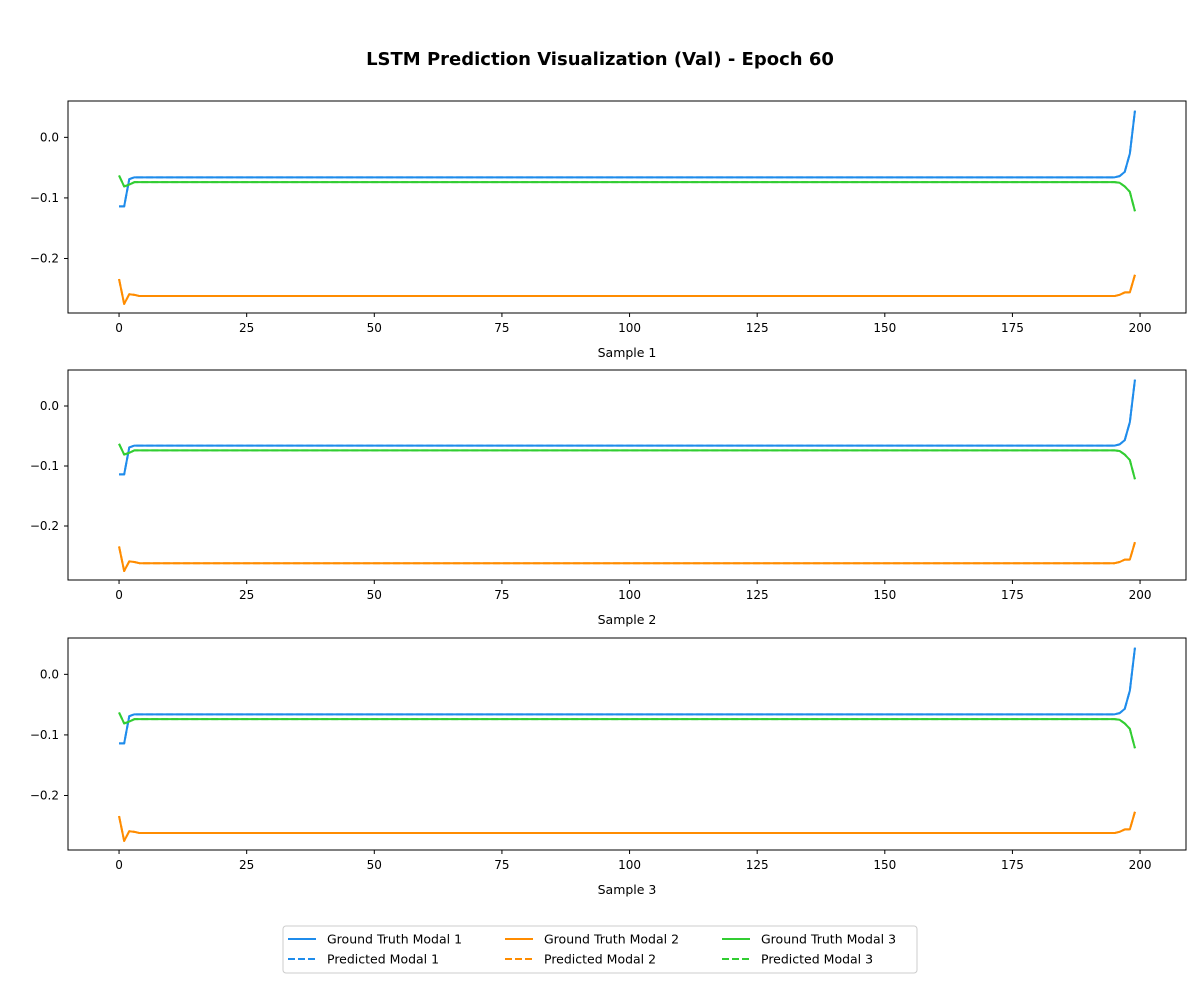  Describe the element at coordinates (394, 939) in the screenshot. I see `legend-label: Ground Truth Modal 1` at that location.